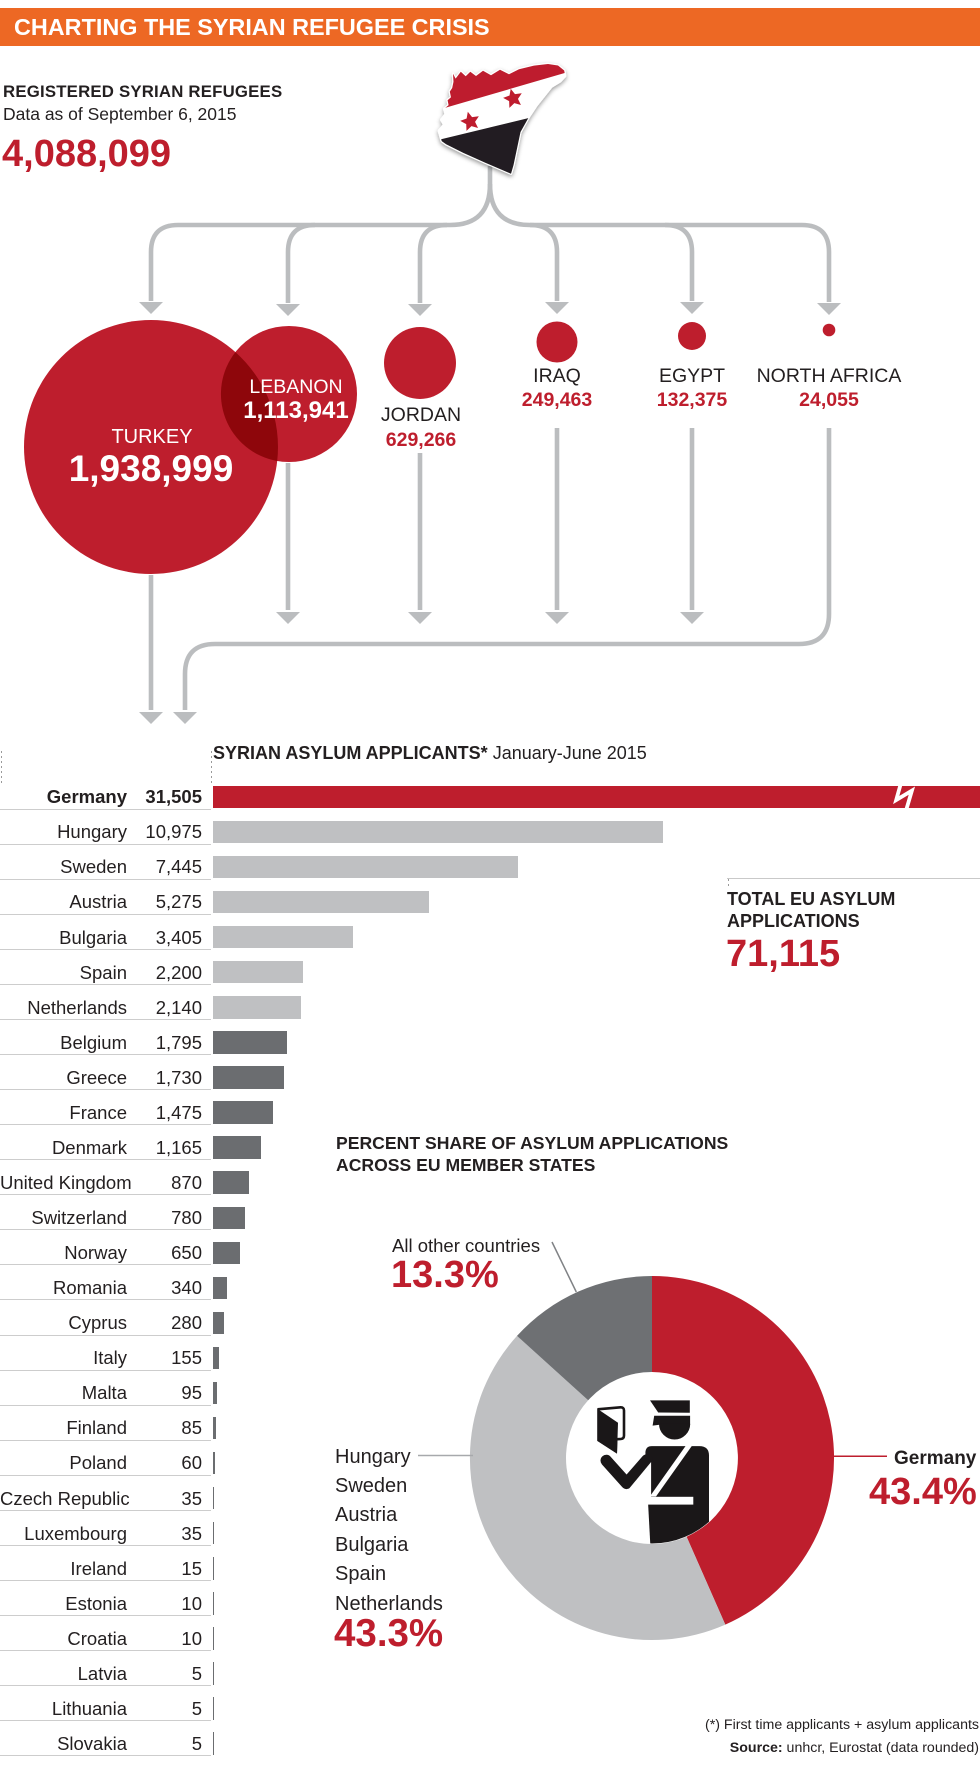 This screenshot has width=980, height=1765. I want to click on svg-text: TURKEY, so click(151, 437).